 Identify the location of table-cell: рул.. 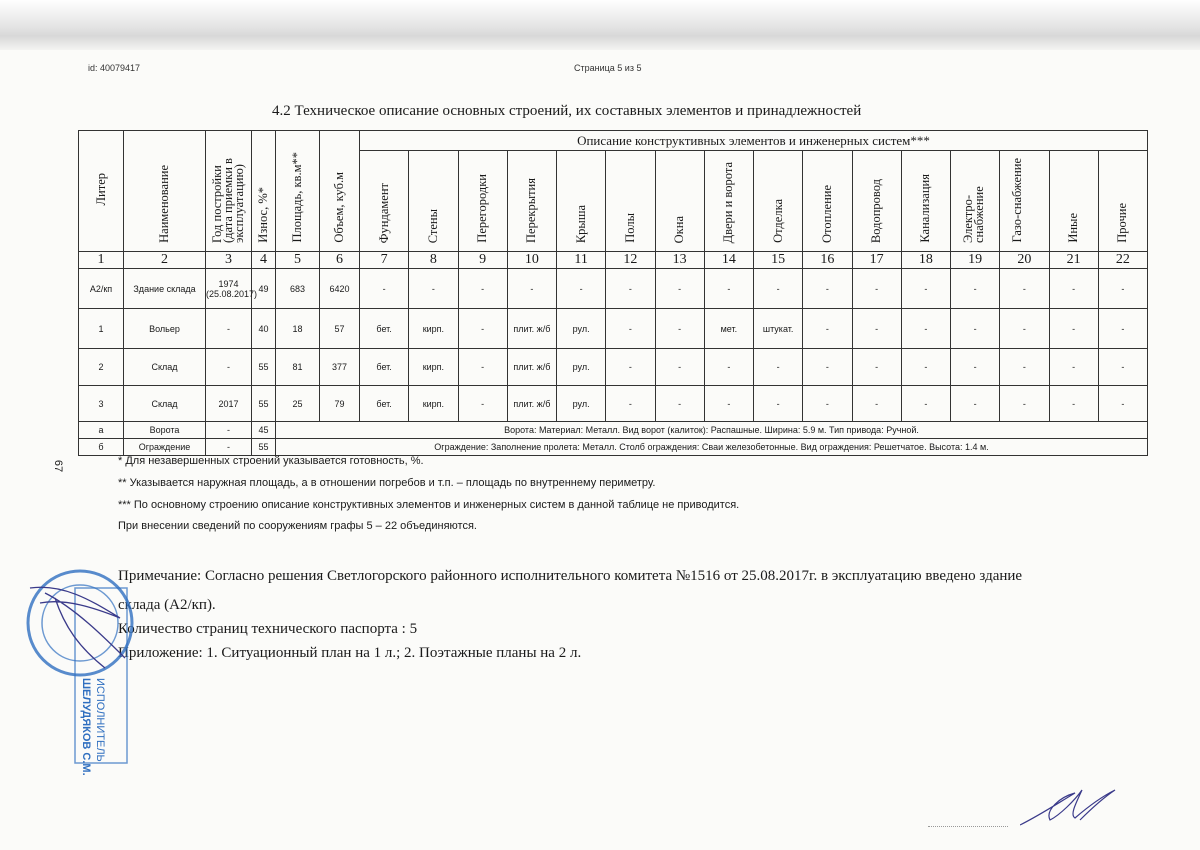
(581, 328).